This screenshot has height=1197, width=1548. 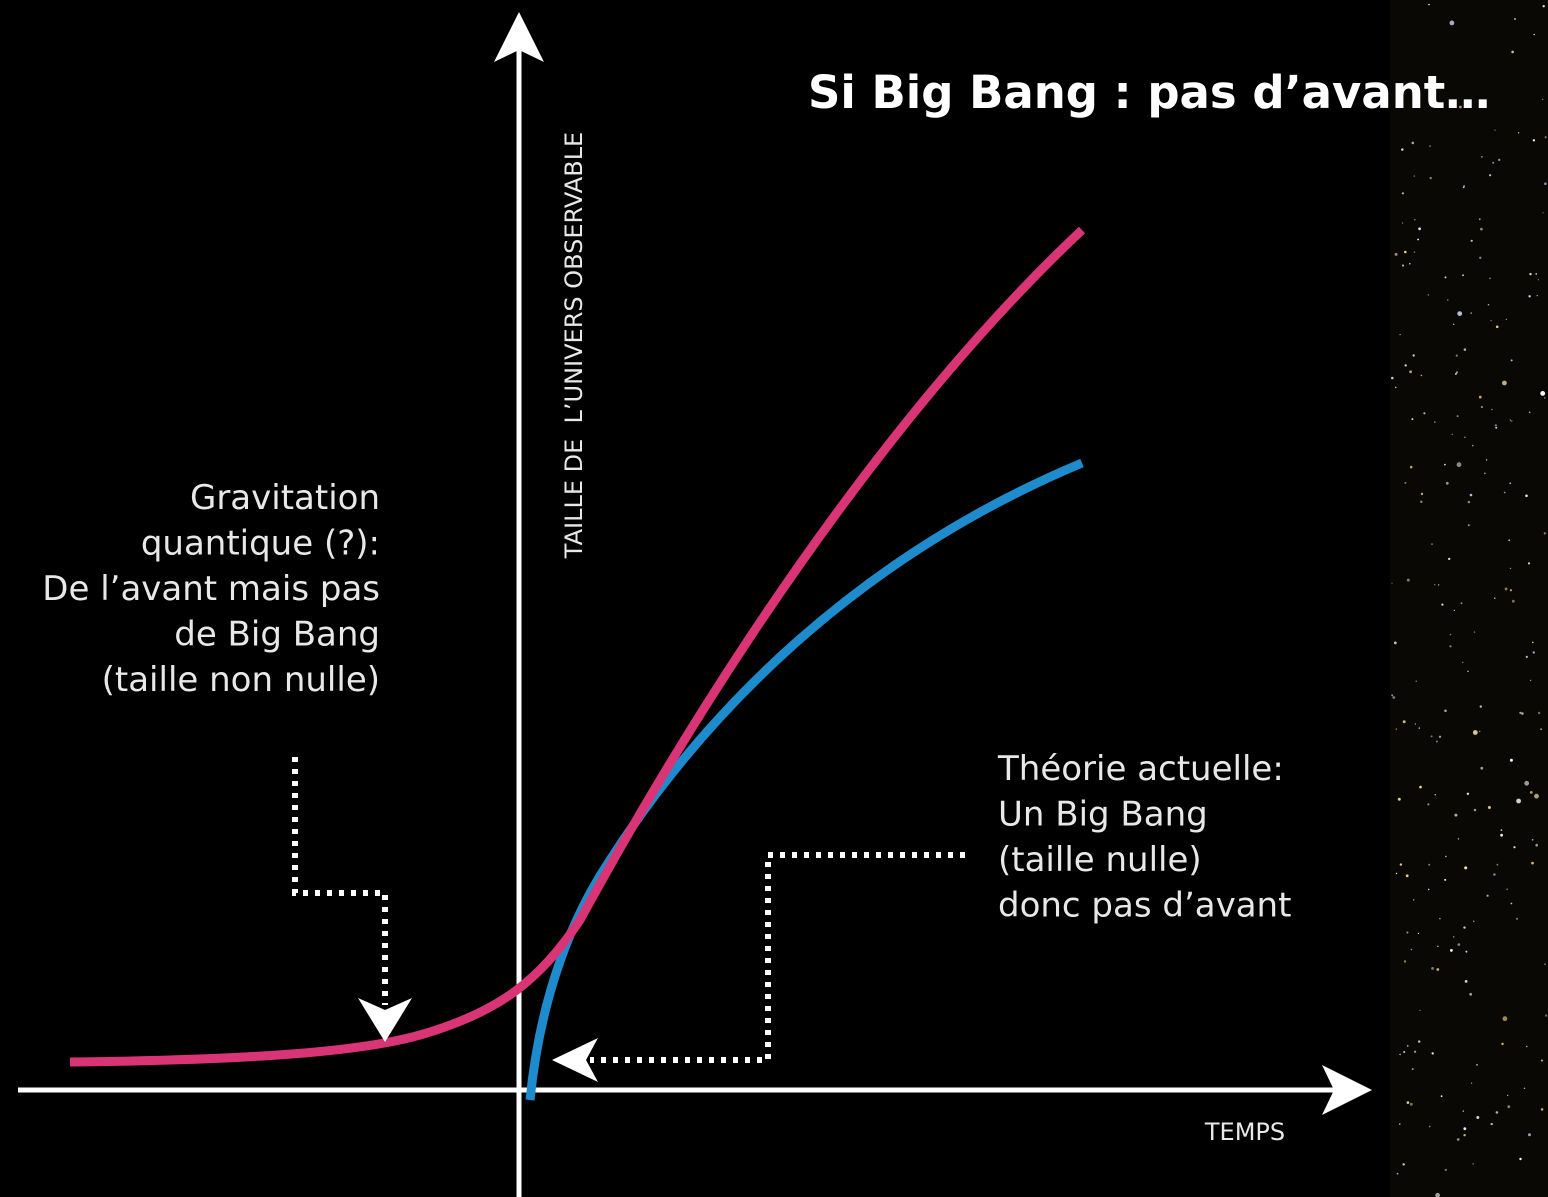 I want to click on stars, so click(x=1469, y=600).